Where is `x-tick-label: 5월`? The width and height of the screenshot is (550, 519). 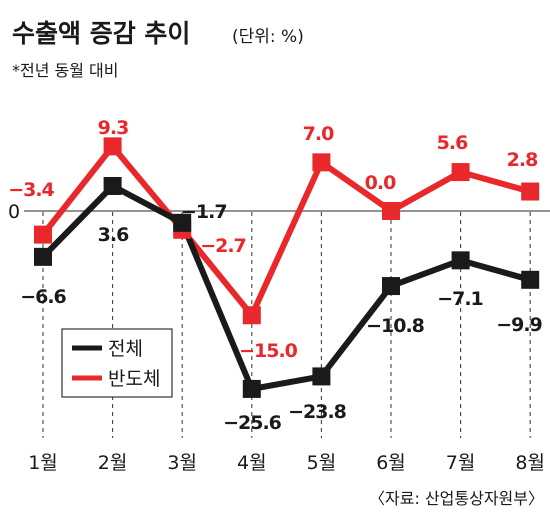
x-tick-label: 5월 is located at coordinates (322, 463).